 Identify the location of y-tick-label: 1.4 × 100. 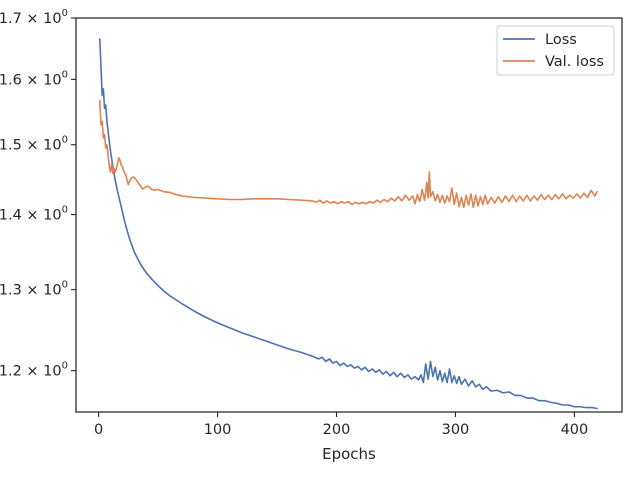
(34, 214).